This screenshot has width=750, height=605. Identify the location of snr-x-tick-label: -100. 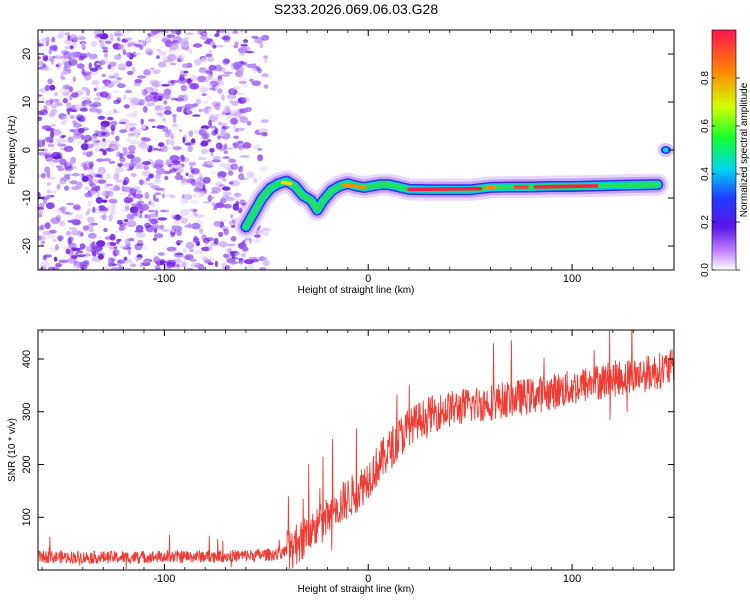
(164, 579).